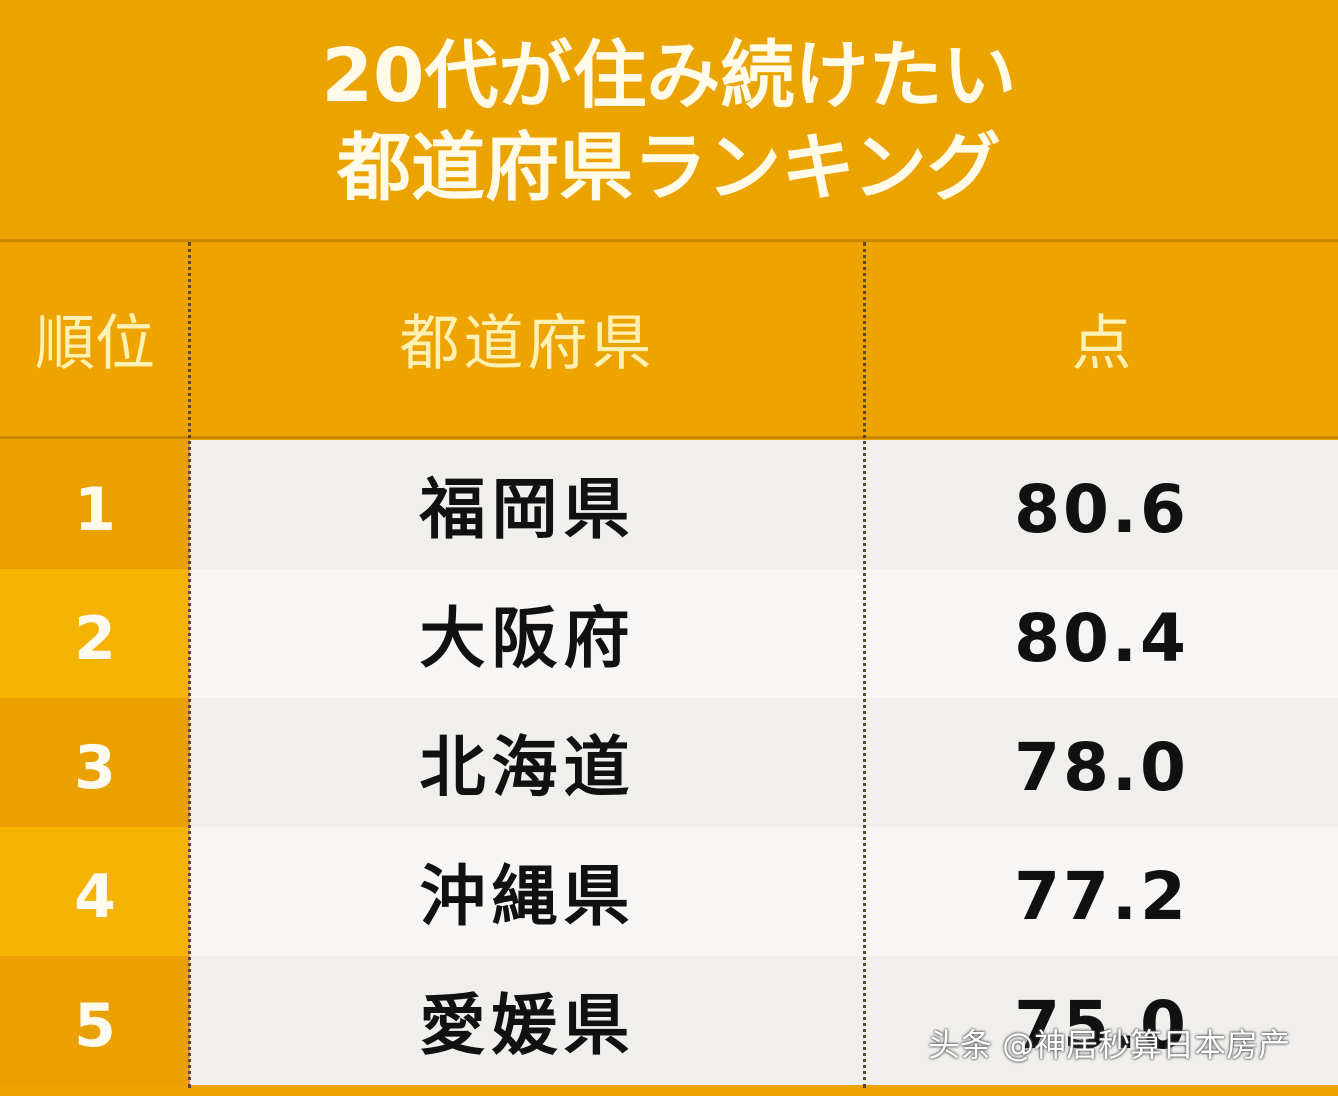  What do you see at coordinates (1101, 1025) in the screenshot?
I see `score-cell: 75.0` at bounding box center [1101, 1025].